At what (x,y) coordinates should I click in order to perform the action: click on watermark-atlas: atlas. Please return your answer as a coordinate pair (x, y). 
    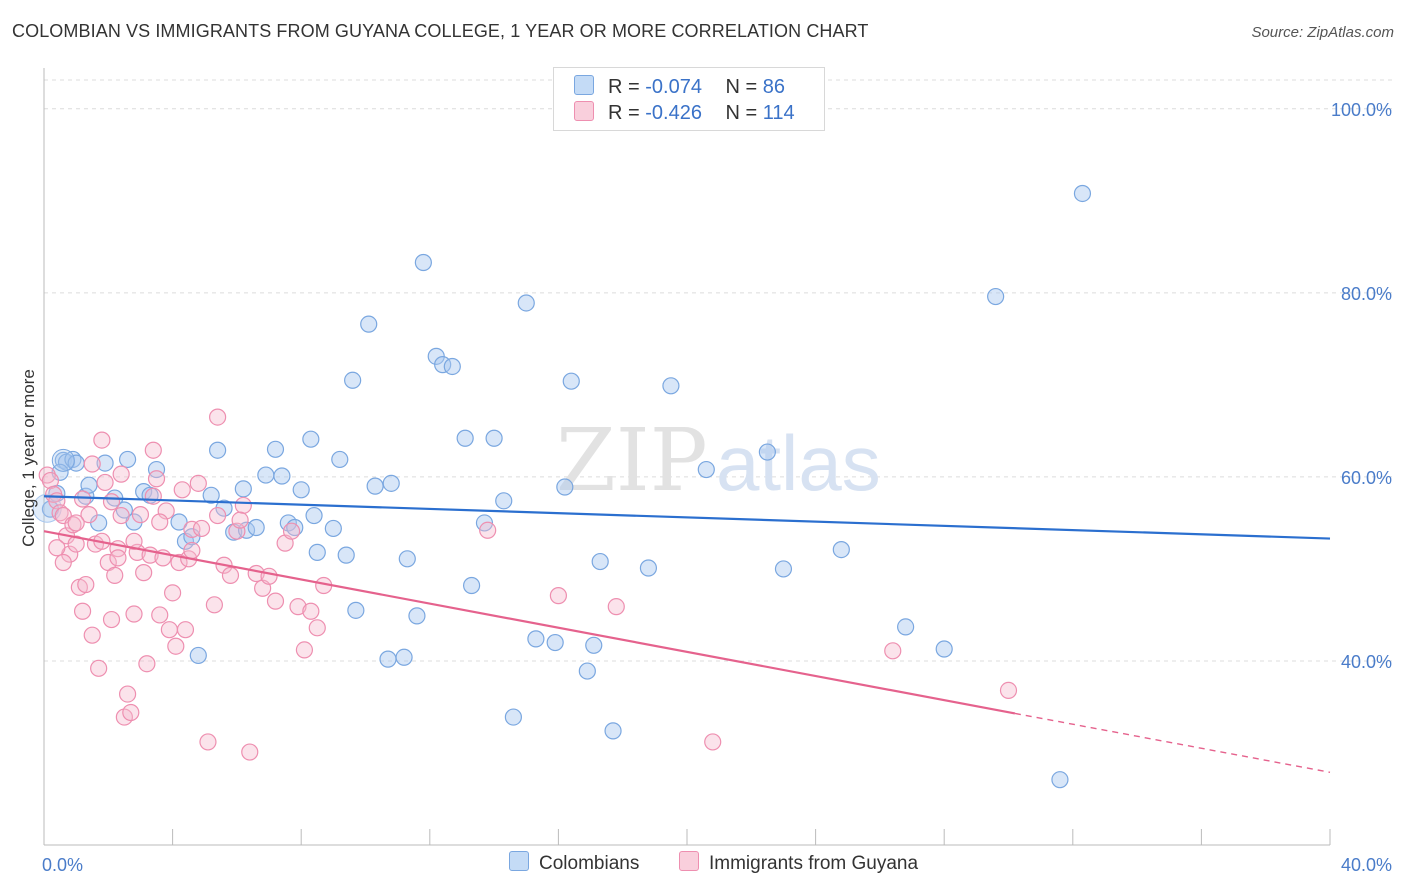
    Looking at the image, I should click on (798, 463).